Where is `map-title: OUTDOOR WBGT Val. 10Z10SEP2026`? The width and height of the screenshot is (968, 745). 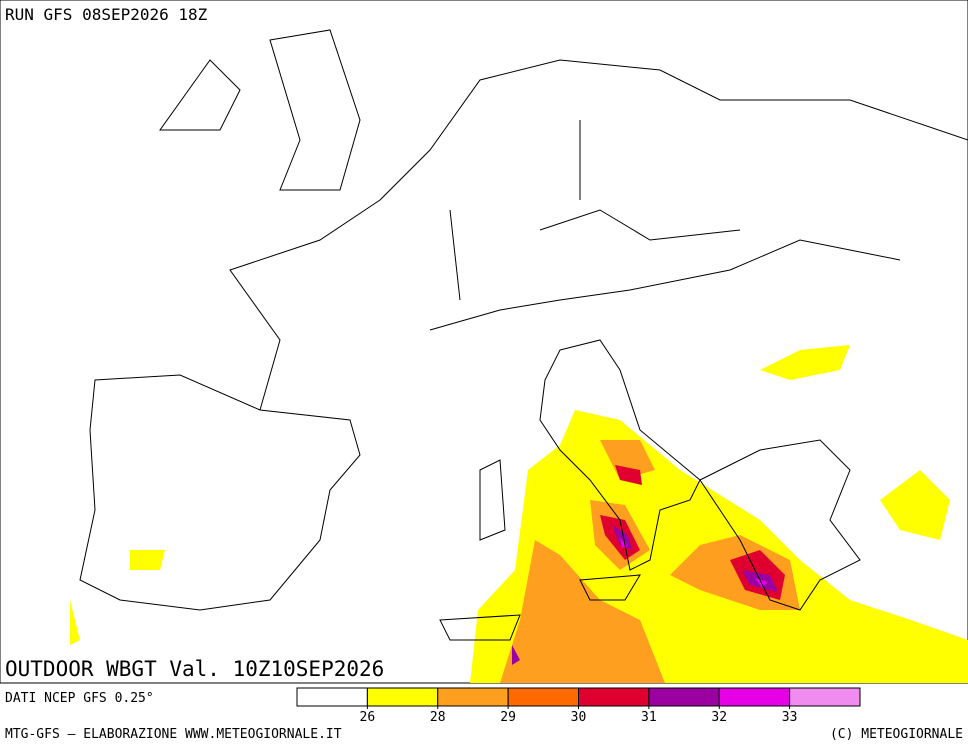 map-title: OUTDOOR WBGT Val. 10Z10SEP2026 is located at coordinates (194, 669).